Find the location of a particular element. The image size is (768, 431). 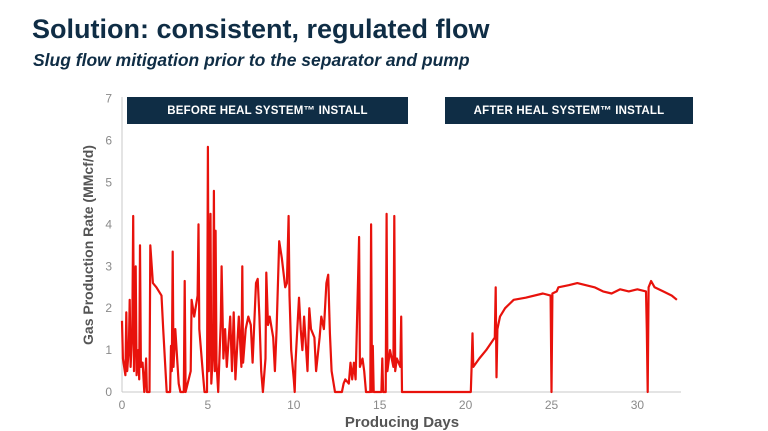

y-tick-label: 0 is located at coordinates (108, 392).